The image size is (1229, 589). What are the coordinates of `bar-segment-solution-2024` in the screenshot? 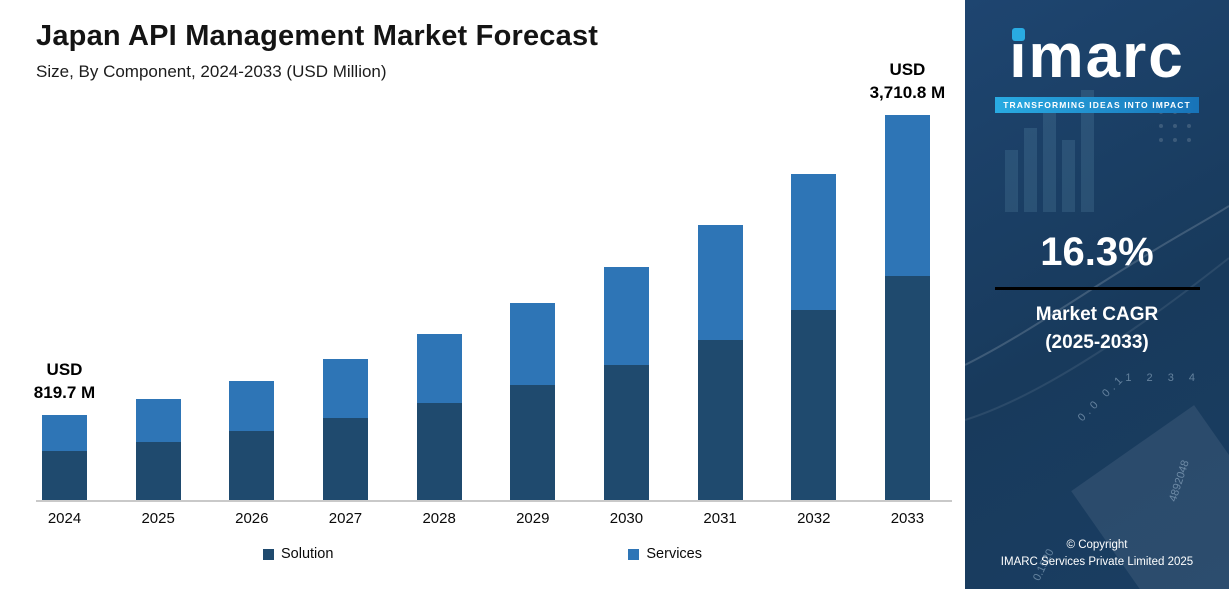 It's located at (64, 475).